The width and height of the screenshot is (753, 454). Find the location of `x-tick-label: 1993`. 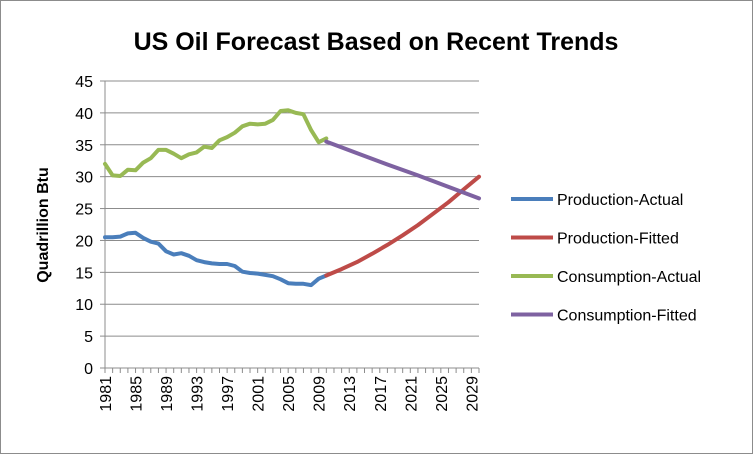

x-tick-label: 1993 is located at coordinates (198, 394).